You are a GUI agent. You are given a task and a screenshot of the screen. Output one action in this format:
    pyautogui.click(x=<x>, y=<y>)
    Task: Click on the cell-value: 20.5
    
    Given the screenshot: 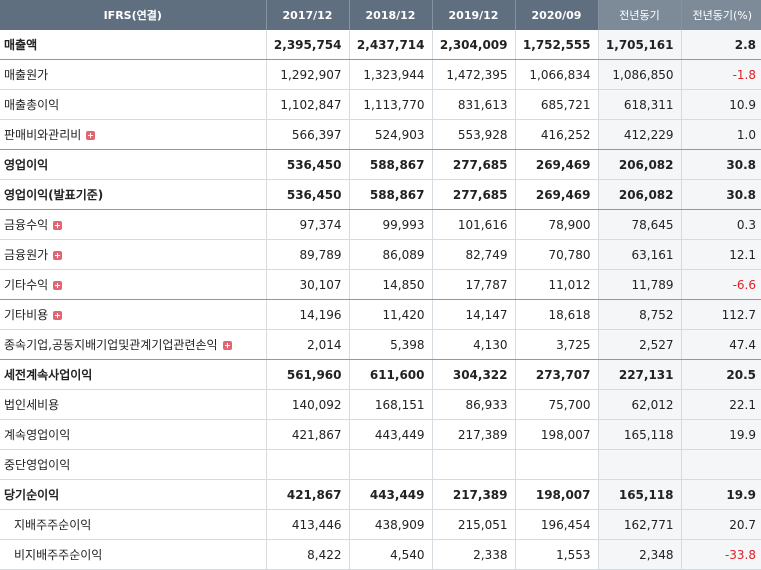 What is the action you would take?
    pyautogui.click(x=720, y=374)
    